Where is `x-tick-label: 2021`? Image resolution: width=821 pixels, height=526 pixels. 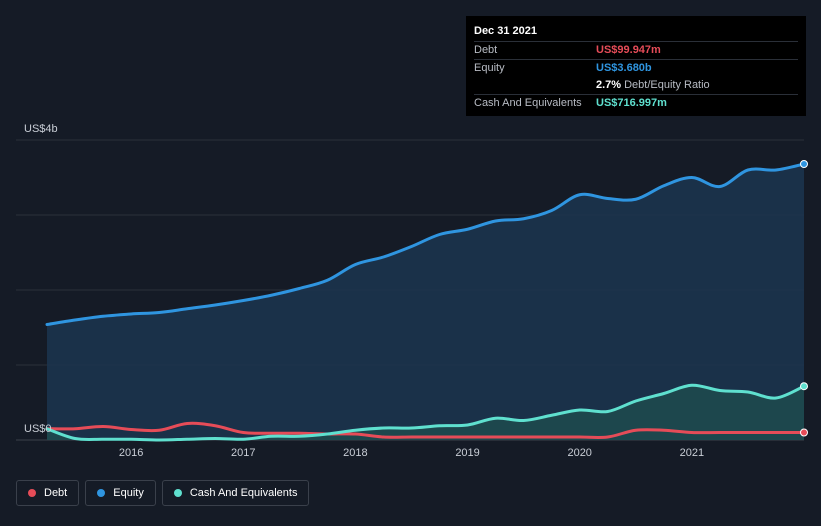 x-tick-label: 2021 is located at coordinates (692, 453).